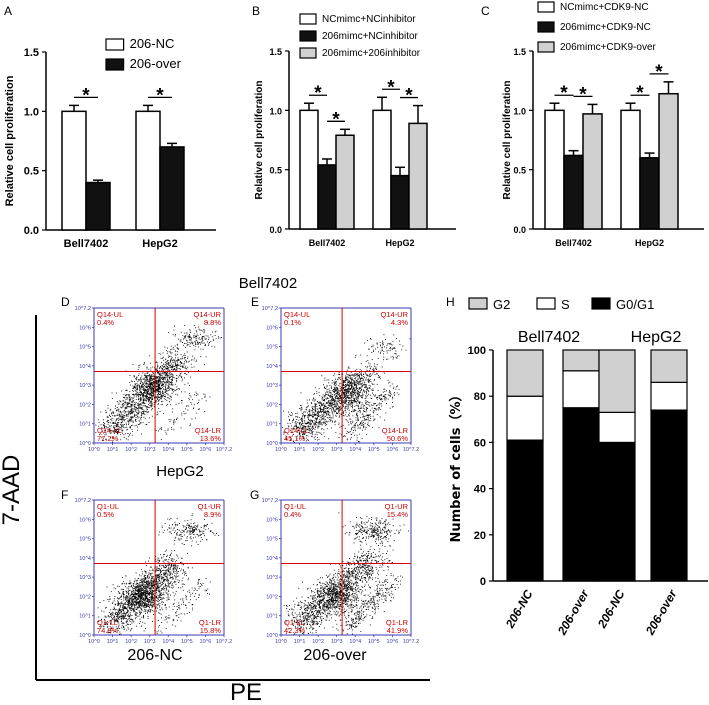 Image resolution: width=709 pixels, height=705 pixels. I want to click on x-tick-label: 10^2, so click(131, 642).